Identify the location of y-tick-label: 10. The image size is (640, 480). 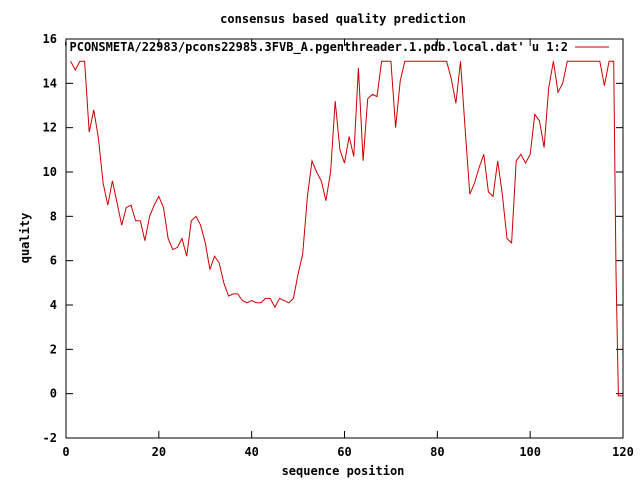
(50, 172).